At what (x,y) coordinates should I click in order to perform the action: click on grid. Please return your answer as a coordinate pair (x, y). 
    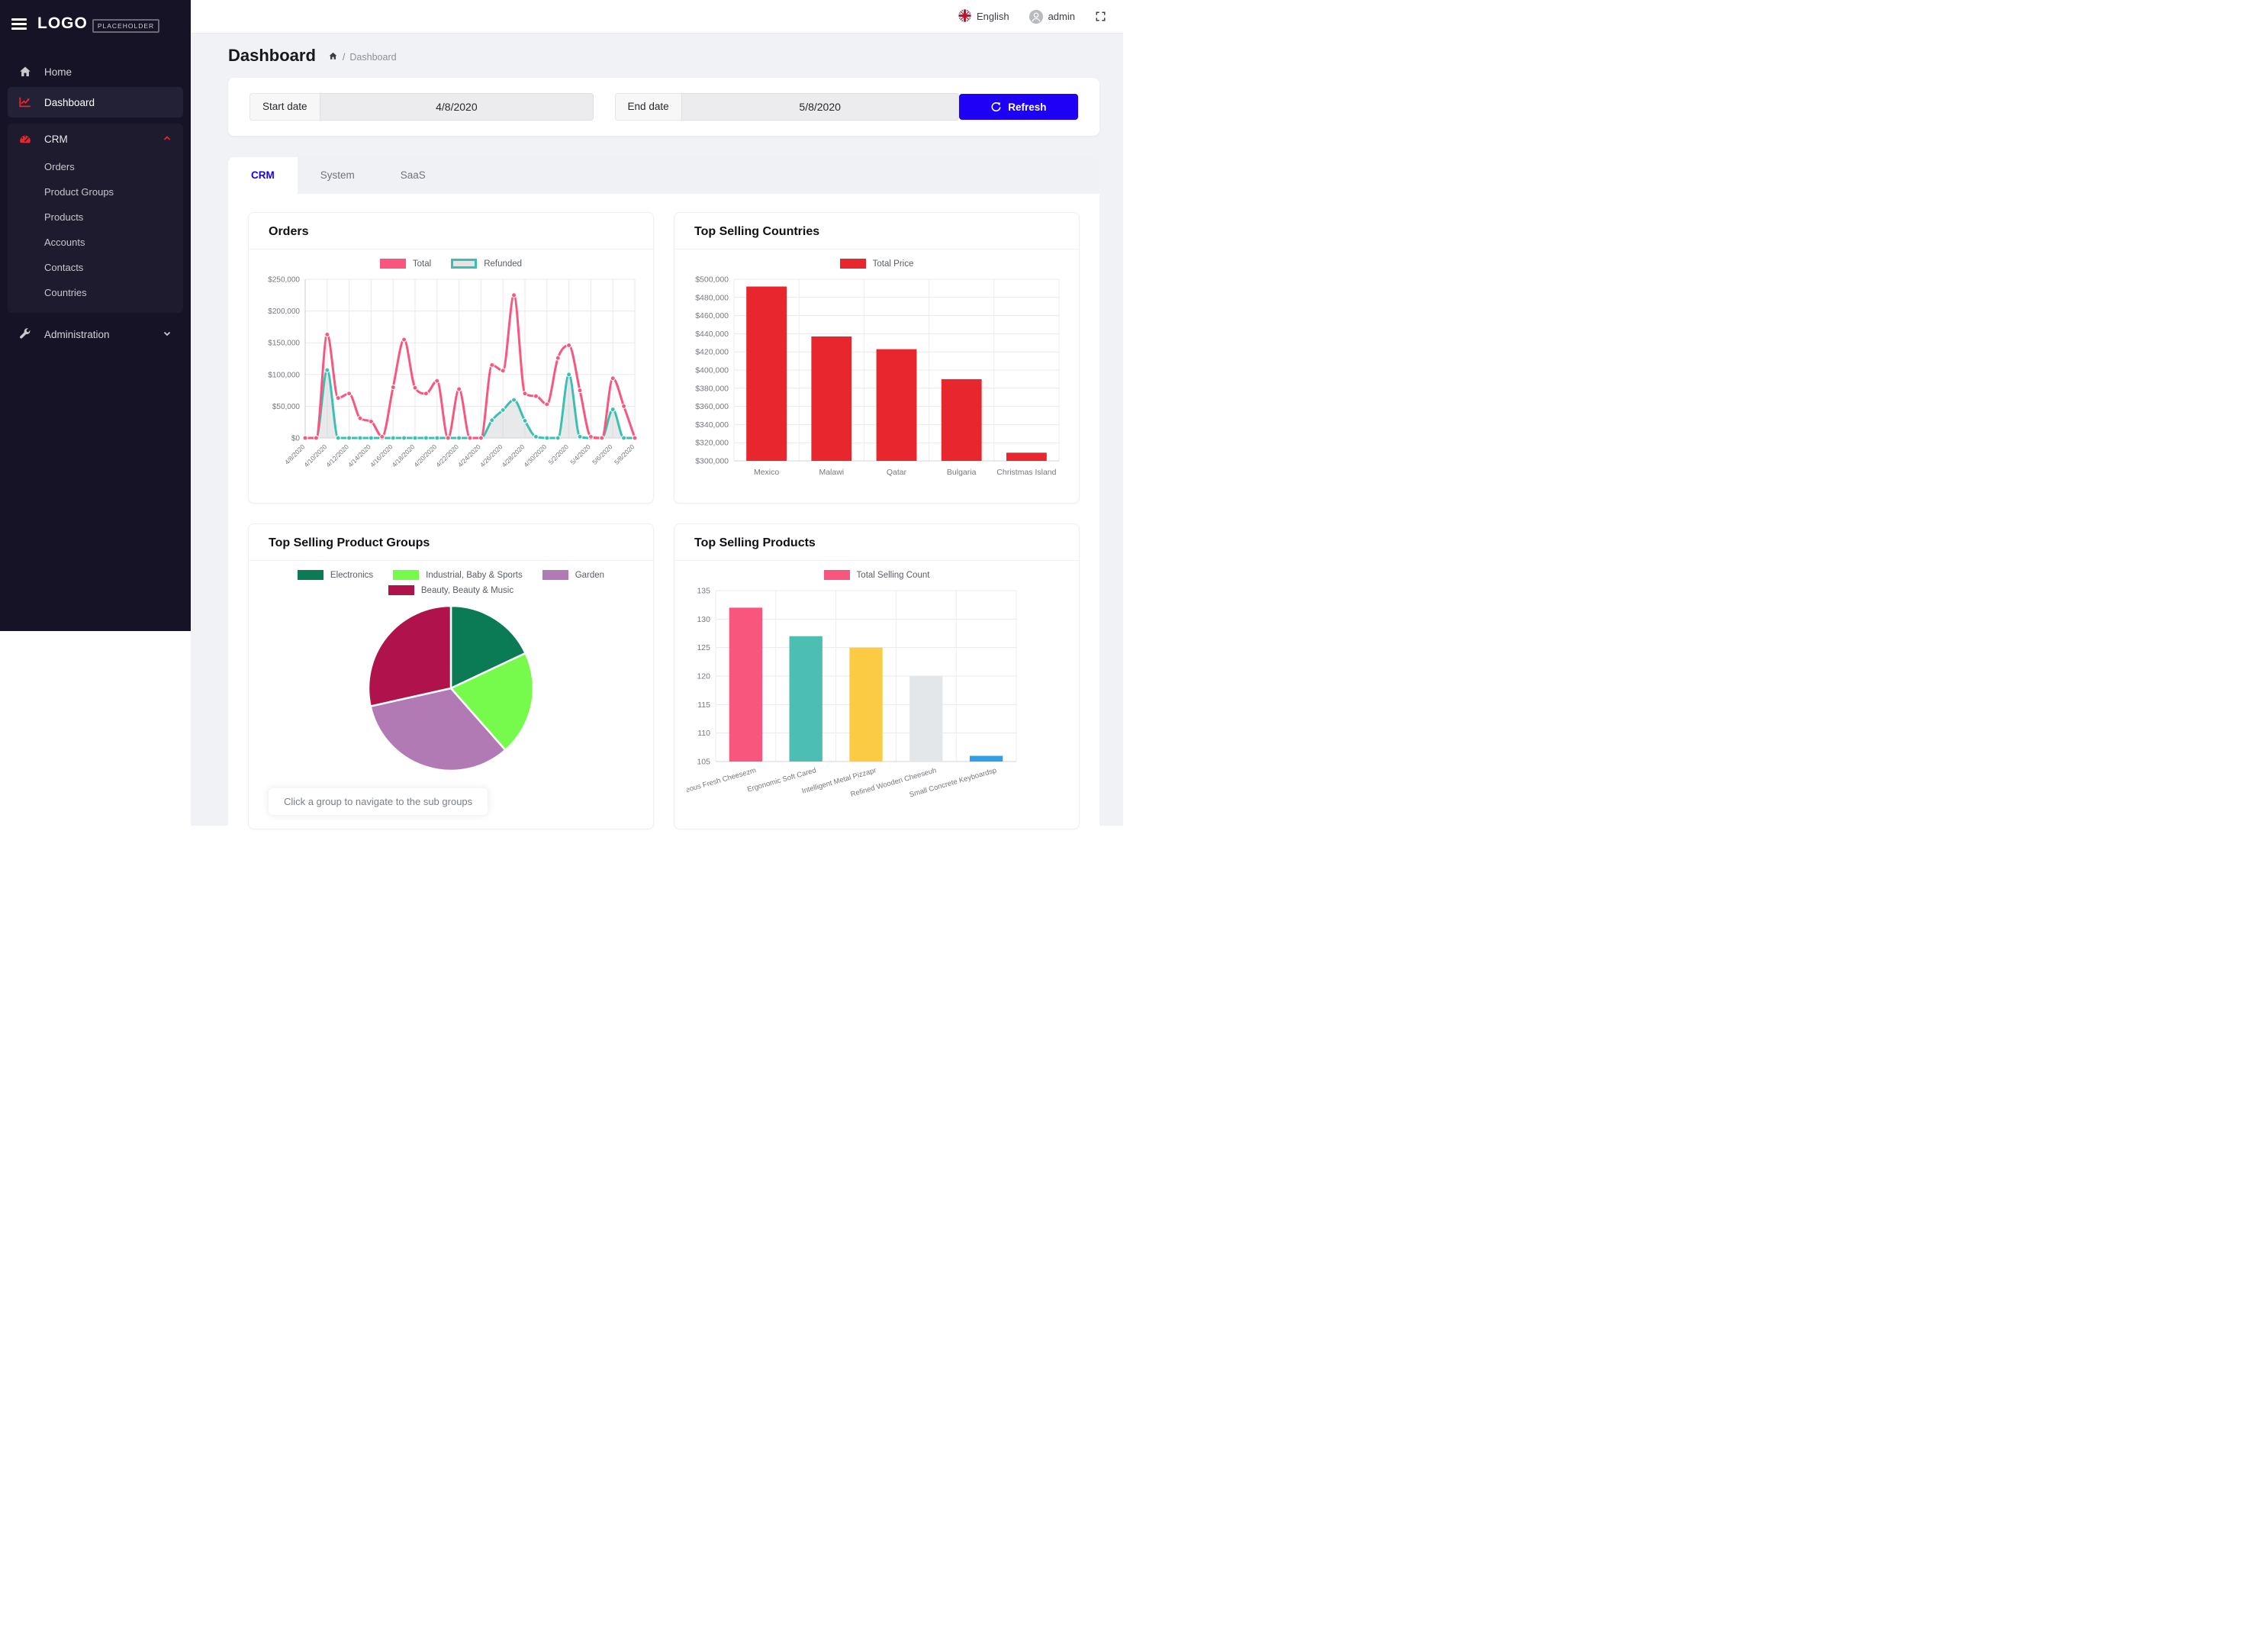
    Looking at the image, I should click on (470, 359).